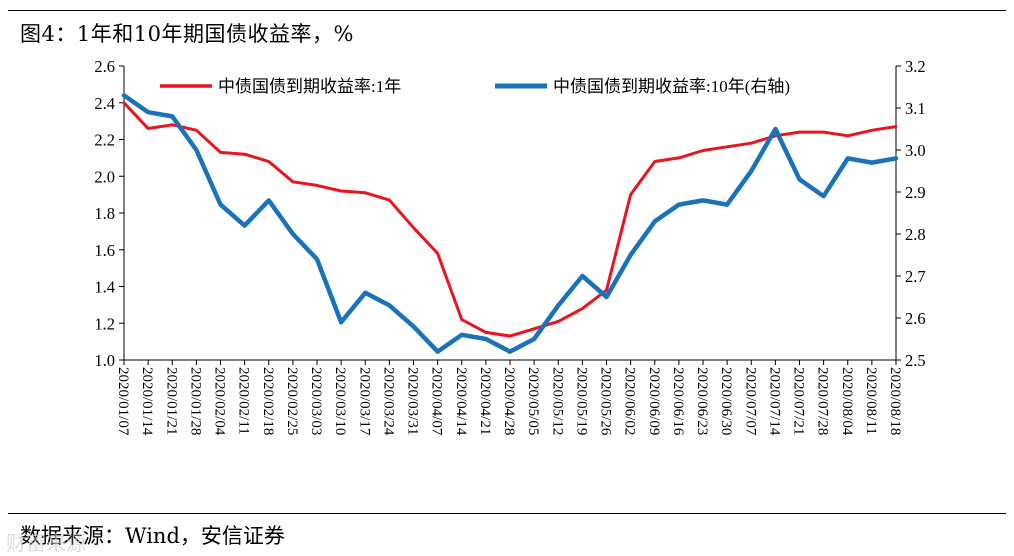 This screenshot has height=556, width=1014. I want to click on x-tick-label: 2020/03/10, so click(340, 401).